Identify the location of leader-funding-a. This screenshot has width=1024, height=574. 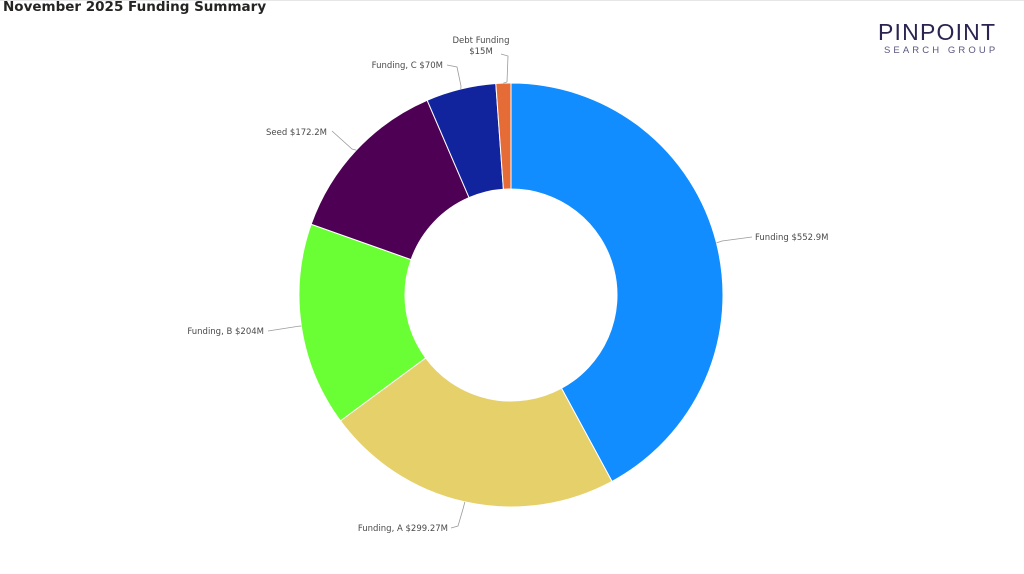
(458, 515).